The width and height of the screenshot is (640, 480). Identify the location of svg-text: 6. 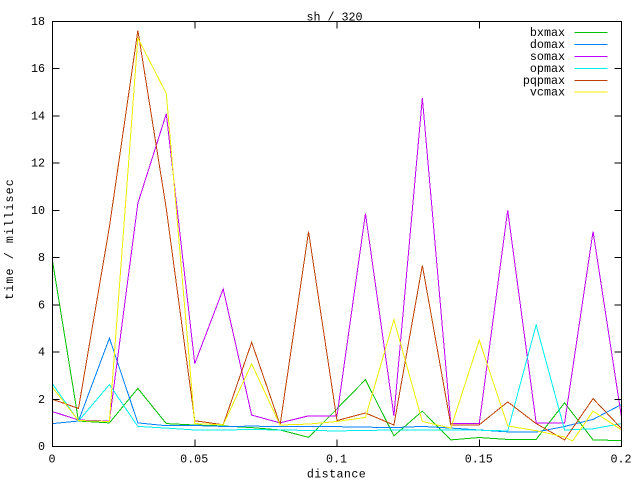
(41, 305).